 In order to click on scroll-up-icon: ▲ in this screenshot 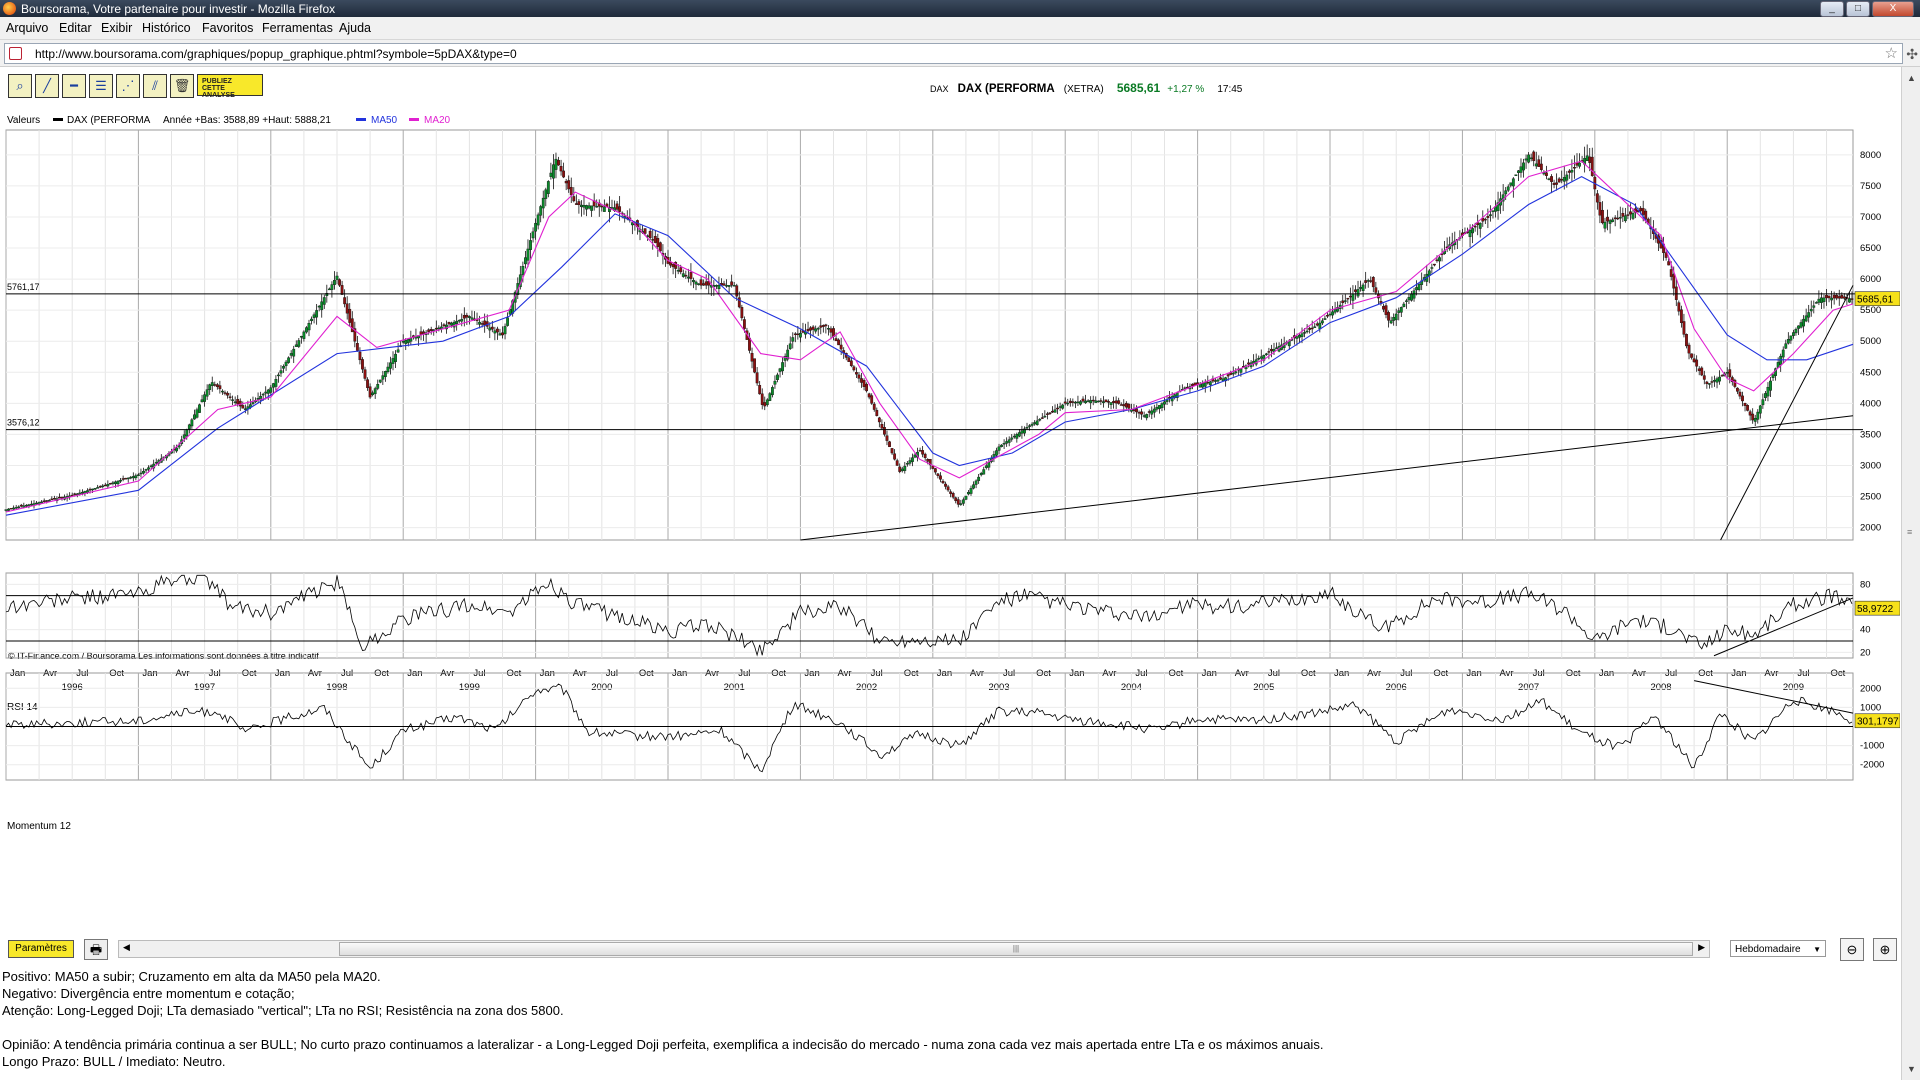, I will do `click(1911, 78)`.